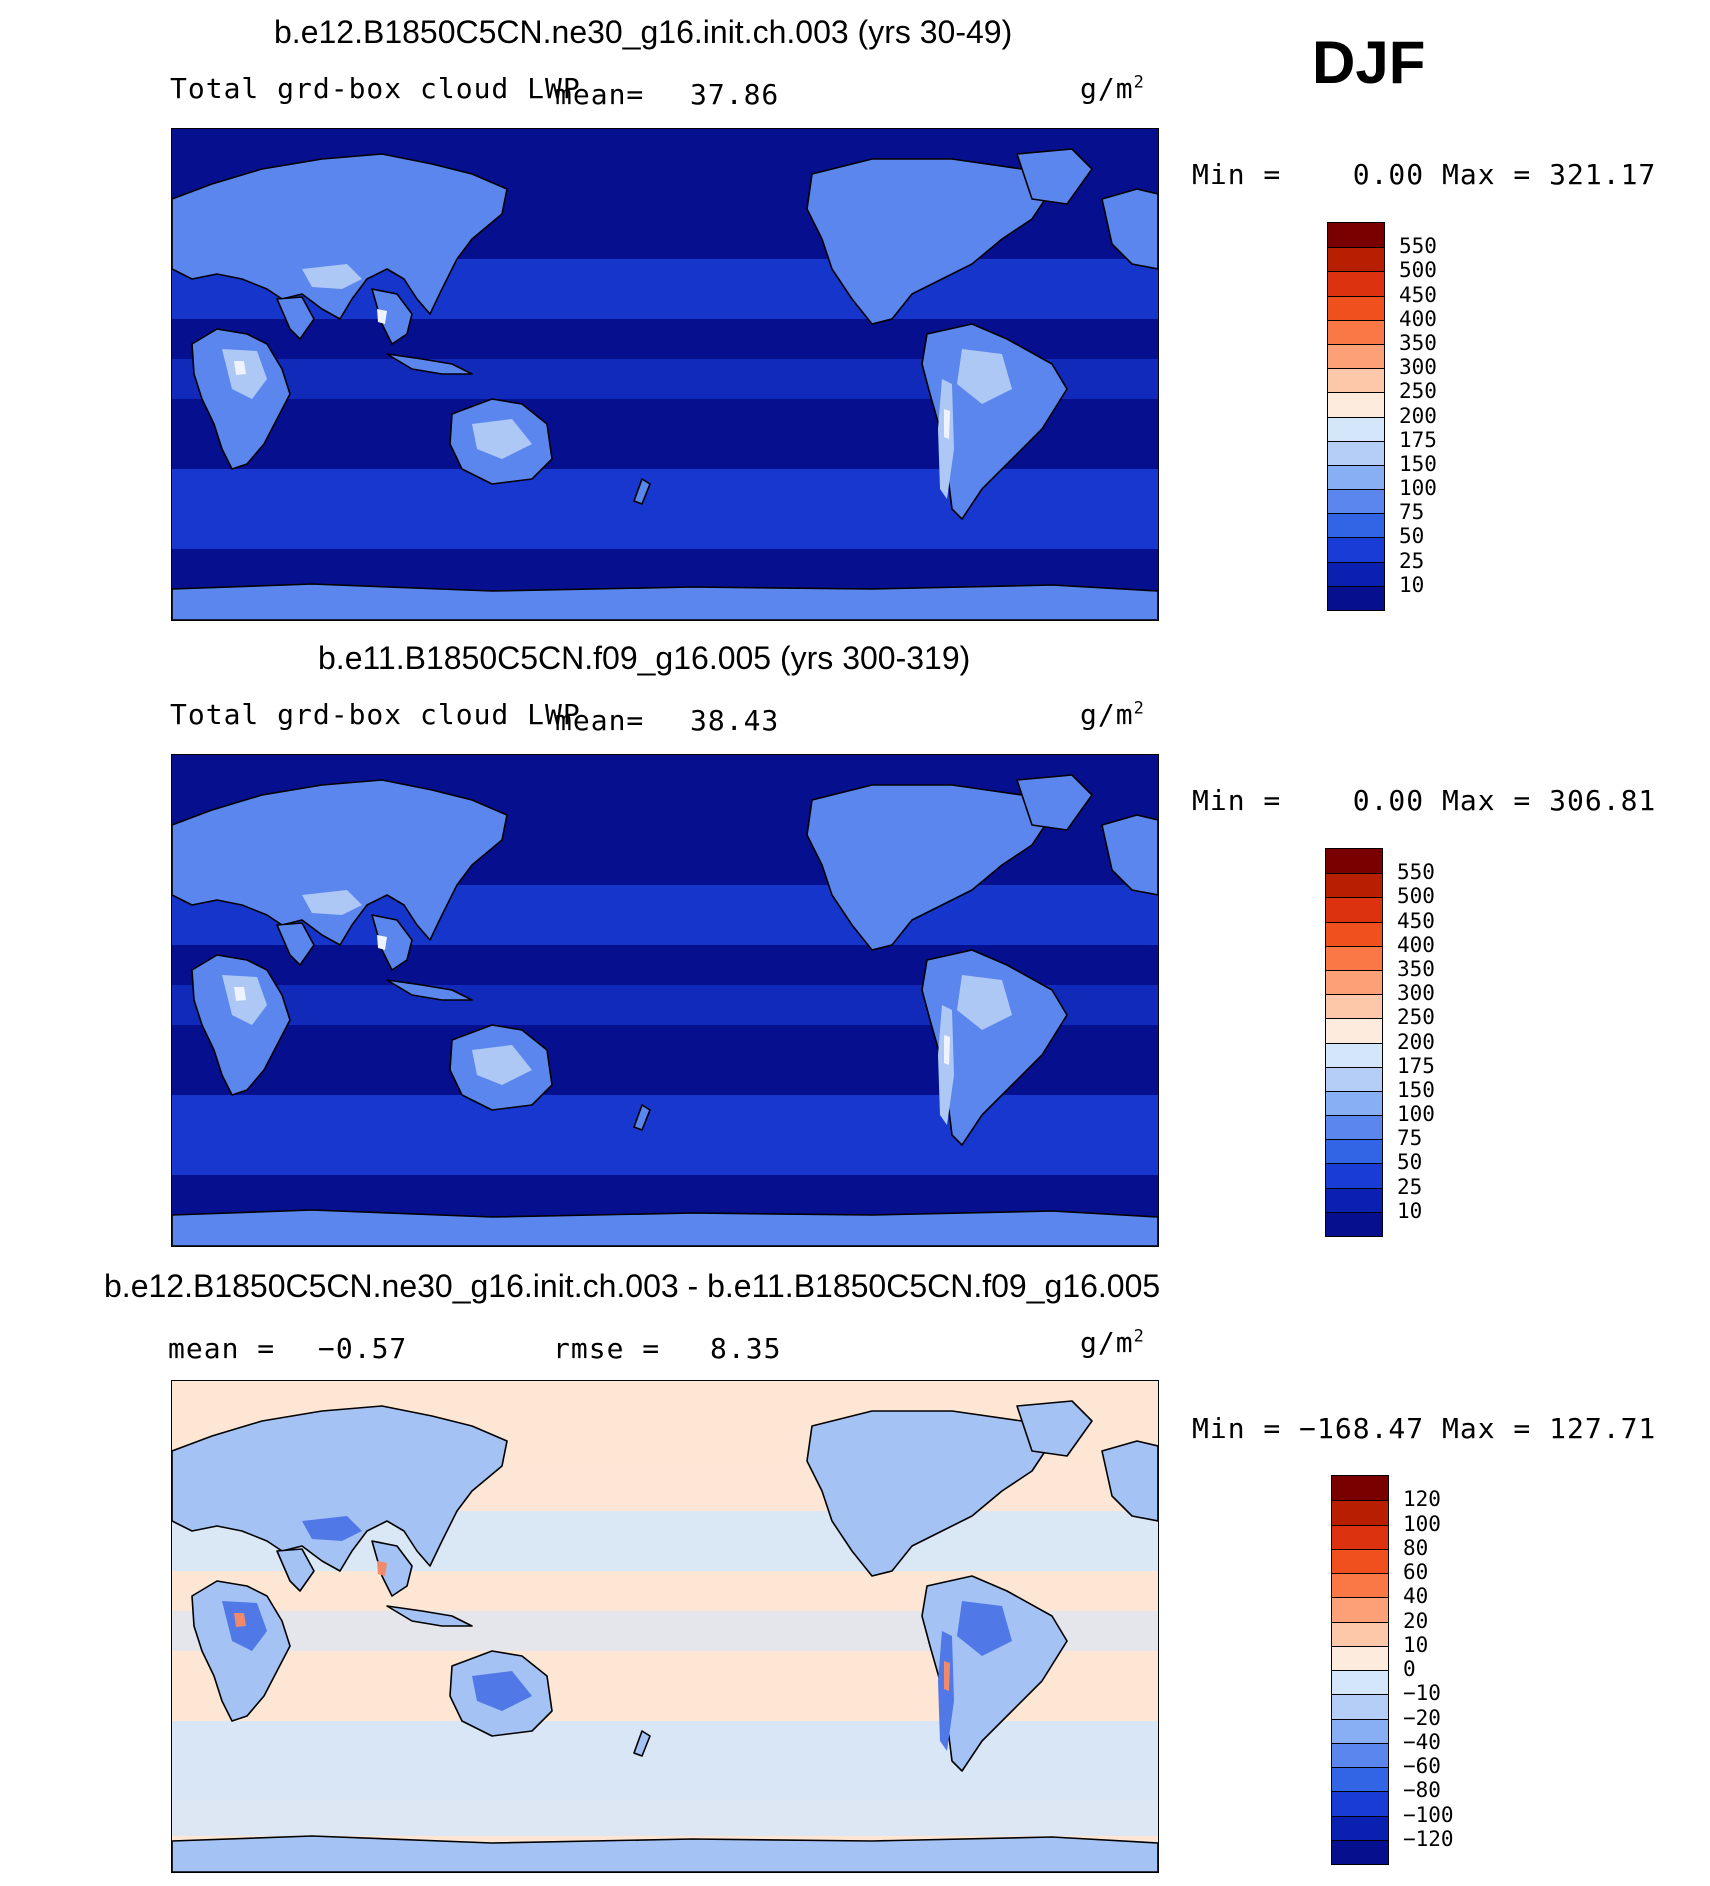 The height and width of the screenshot is (1886, 1710). I want to click on colorbar-tick-label: 120, so click(1422, 1499).